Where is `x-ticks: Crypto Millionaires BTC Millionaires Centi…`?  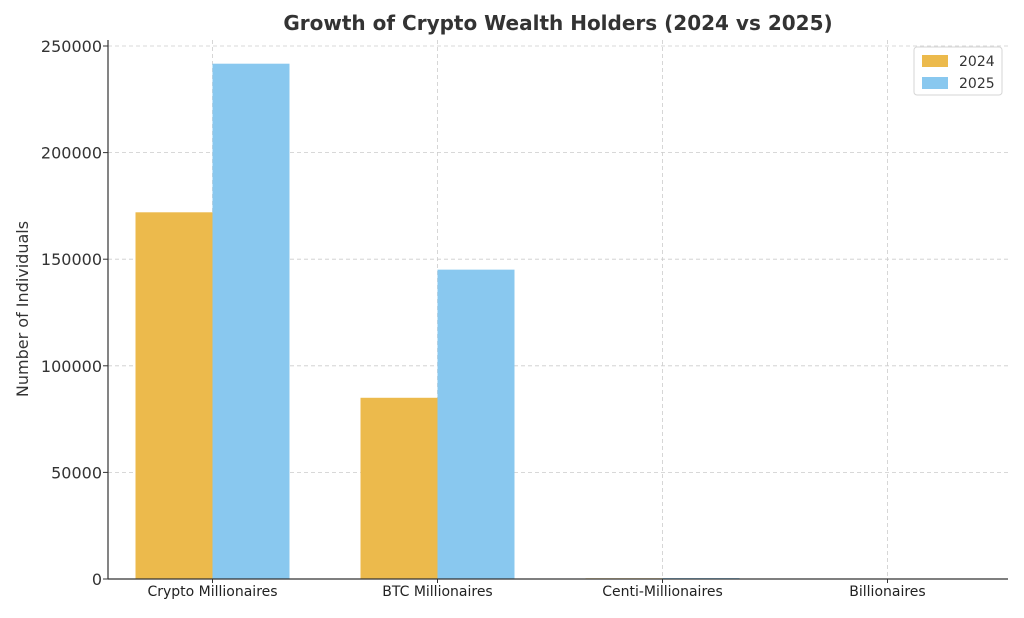 x-ticks: Crypto Millionaires BTC Millionaires Centi… is located at coordinates (536, 589).